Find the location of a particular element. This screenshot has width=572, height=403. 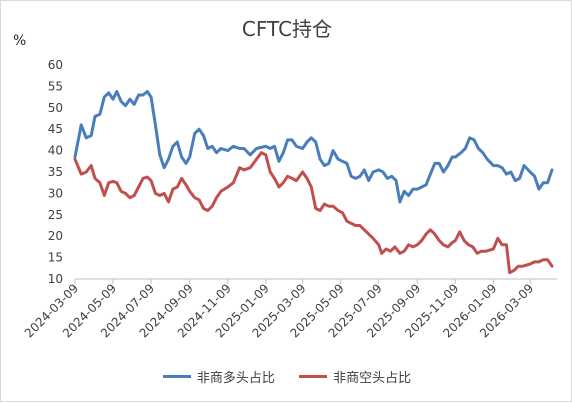

legend-item-short: 非商空头占比 is located at coordinates (355, 376).